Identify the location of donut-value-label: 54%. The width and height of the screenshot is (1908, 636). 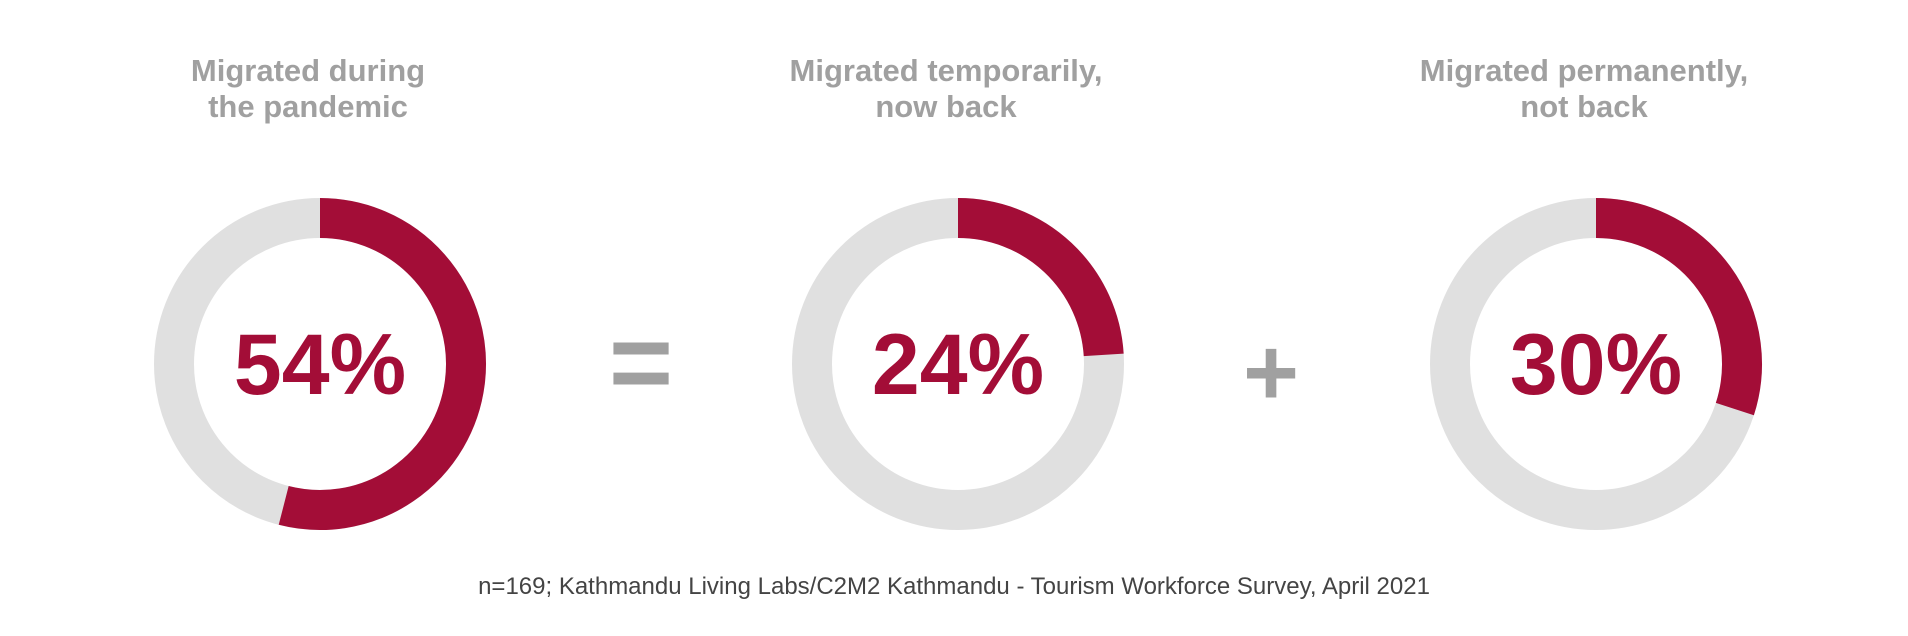
(320, 365).